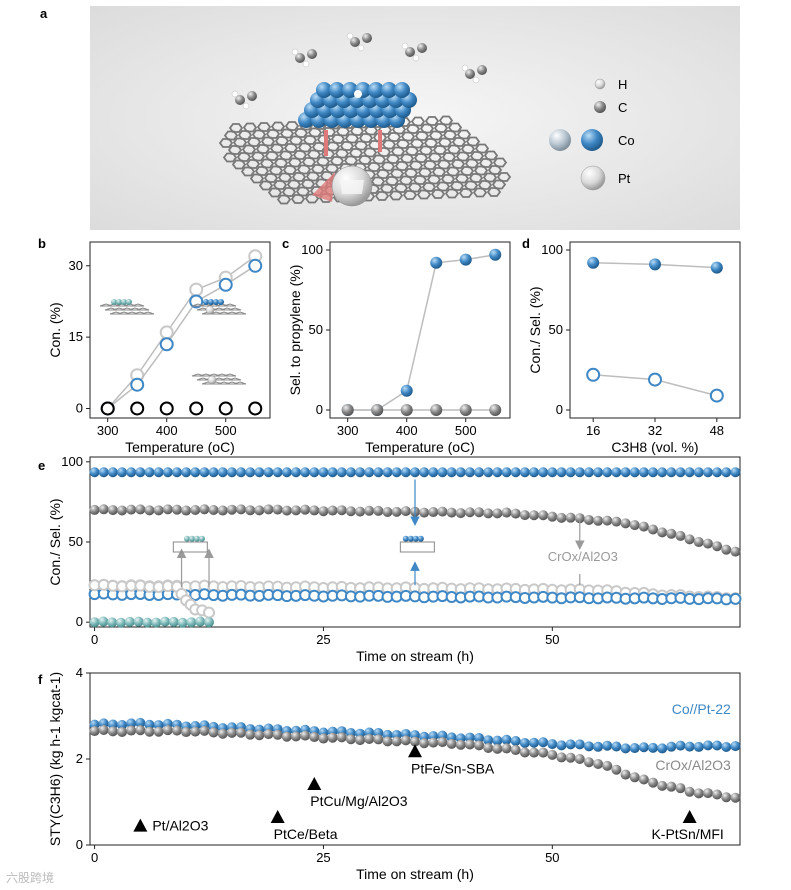  What do you see at coordinates (622, 84) in the screenshot?
I see `legend-h-label: H` at bounding box center [622, 84].